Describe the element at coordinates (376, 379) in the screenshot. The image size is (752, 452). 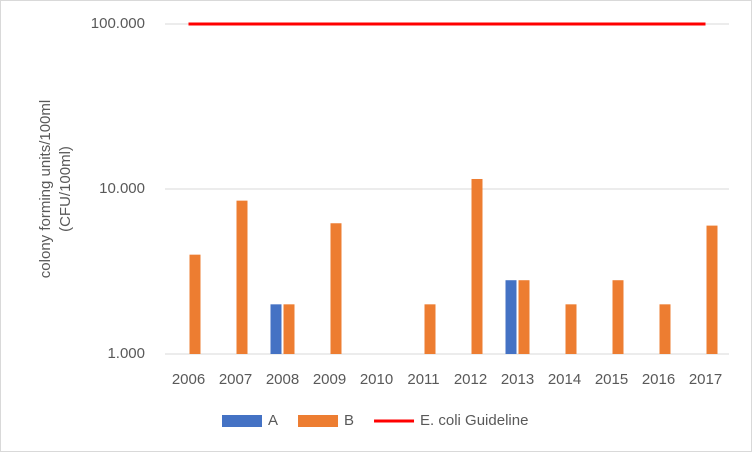
I see `x-tick-label: 2010` at that location.